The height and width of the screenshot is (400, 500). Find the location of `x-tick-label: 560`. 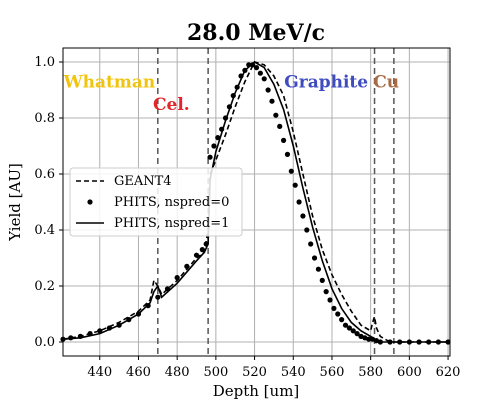

x-tick-label: 560 is located at coordinates (332, 372).